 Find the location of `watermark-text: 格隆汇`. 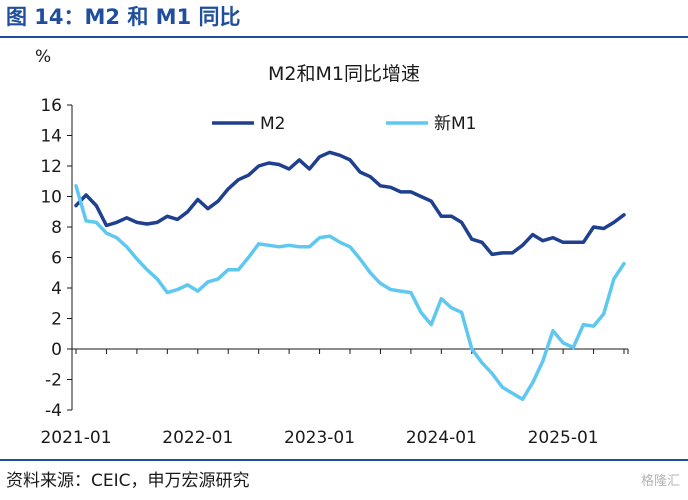

watermark-text: 格隆汇 is located at coordinates (660, 481).